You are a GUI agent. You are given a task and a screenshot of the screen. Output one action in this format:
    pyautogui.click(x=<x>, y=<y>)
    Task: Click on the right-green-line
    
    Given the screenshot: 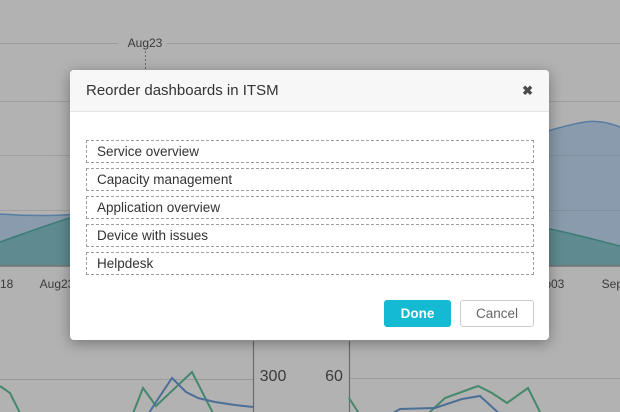 What is the action you would take?
    pyautogui.click(x=445, y=398)
    